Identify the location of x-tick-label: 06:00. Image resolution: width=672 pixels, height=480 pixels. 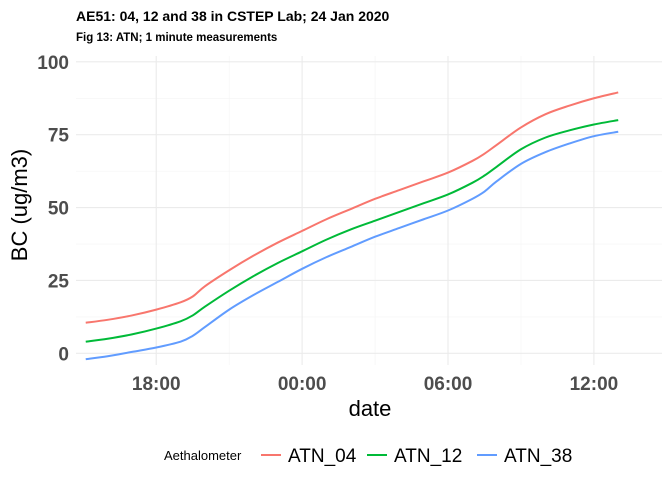
(448, 384).